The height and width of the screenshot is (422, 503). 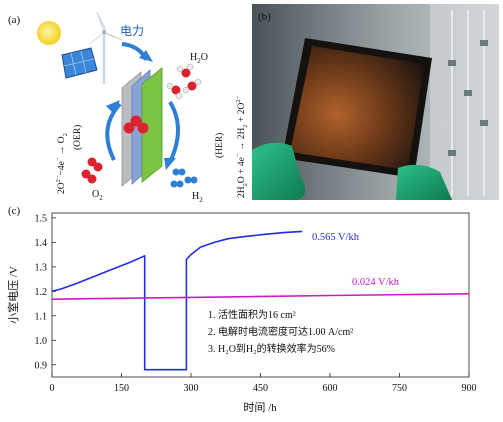 What do you see at coordinates (132, 31) in the screenshot?
I see `power-label: 电力` at bounding box center [132, 31].